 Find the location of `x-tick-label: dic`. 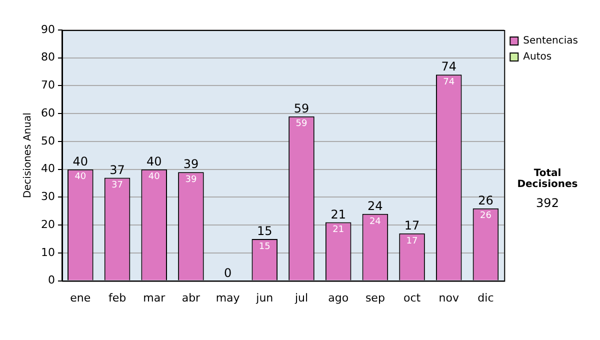

x-tick-label: dic is located at coordinates (486, 297).